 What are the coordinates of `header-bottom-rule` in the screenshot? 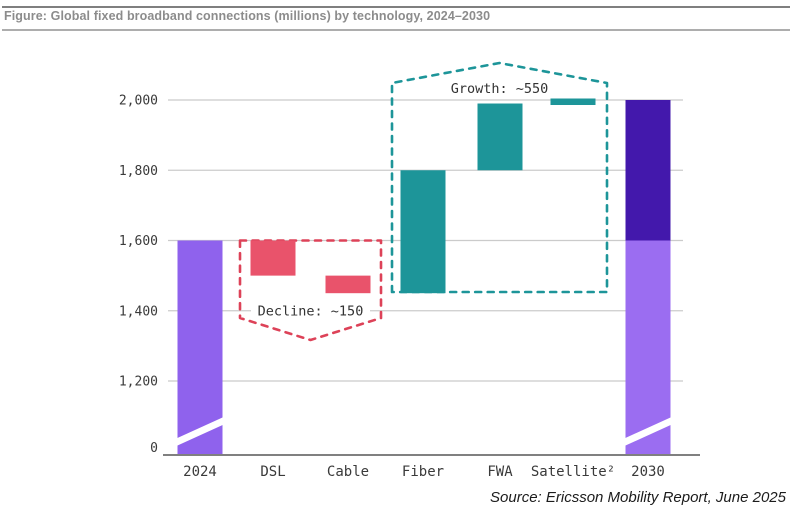 It's located at (396, 30).